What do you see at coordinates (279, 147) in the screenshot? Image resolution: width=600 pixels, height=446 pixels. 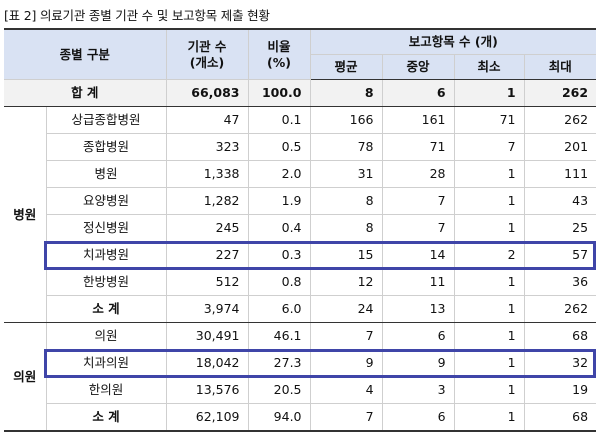 I see `row-ratio: 0.5` at bounding box center [279, 147].